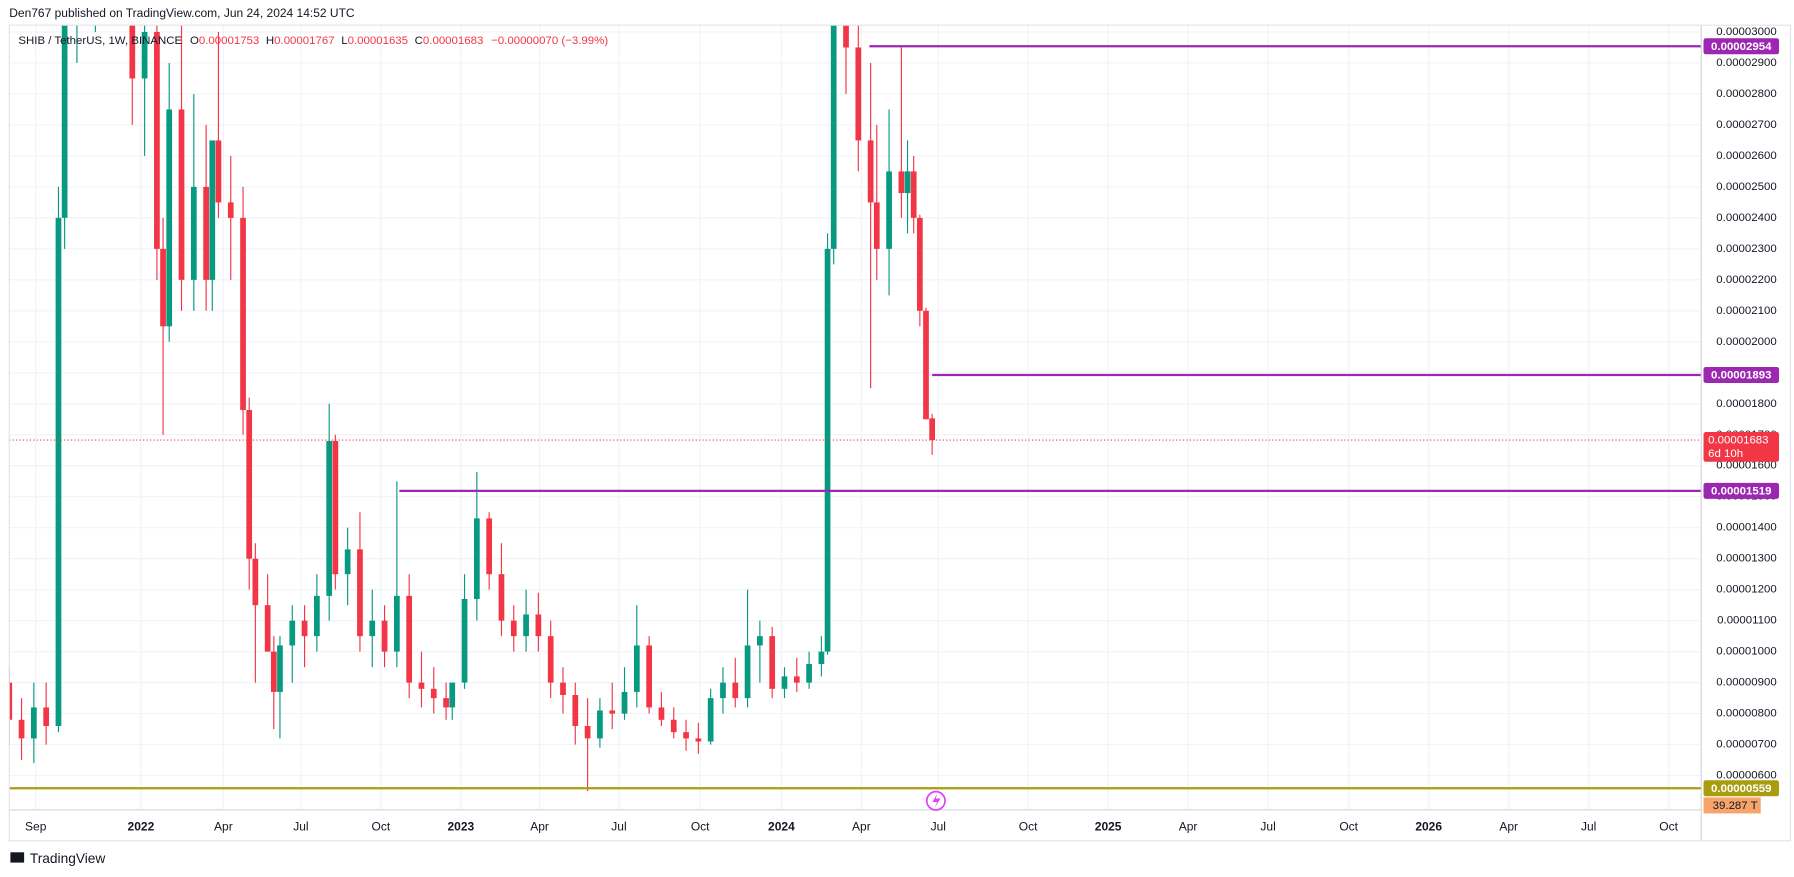  Describe the element at coordinates (1746, 94) in the screenshot. I see `y-tick-label: 0.00002800` at that location.